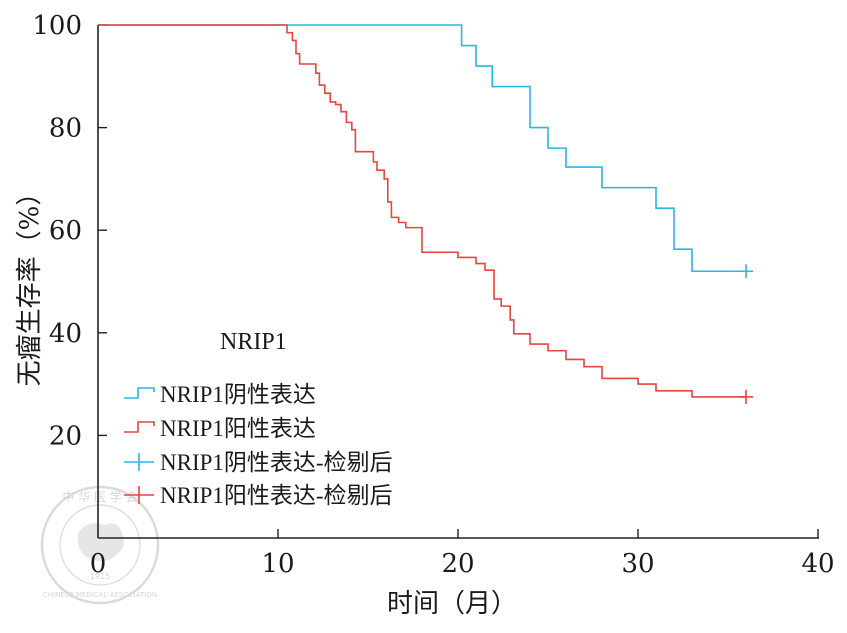 Image resolution: width=847 pixels, height=633 pixels. What do you see at coordinates (276, 462) in the screenshot?
I see `legend-label-2: NRIP1阴性表达-检剔后` at bounding box center [276, 462].